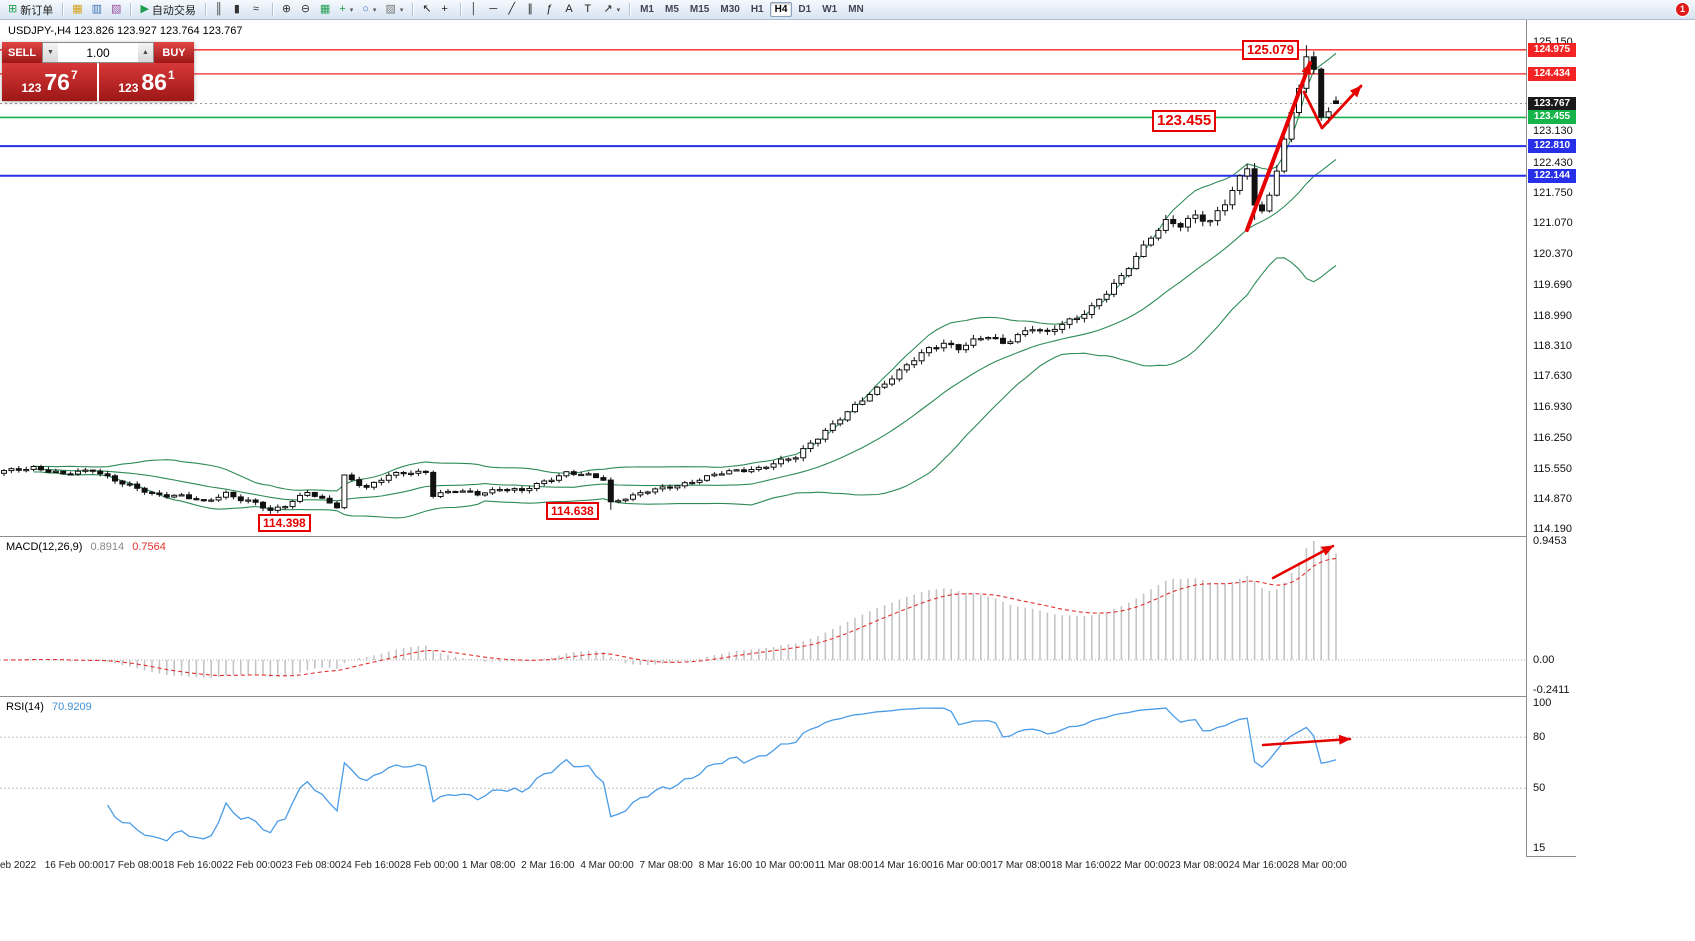 The image size is (1695, 941). What do you see at coordinates (18, 865) in the screenshot?
I see `time-axis-label: Feb 2022` at bounding box center [18, 865].